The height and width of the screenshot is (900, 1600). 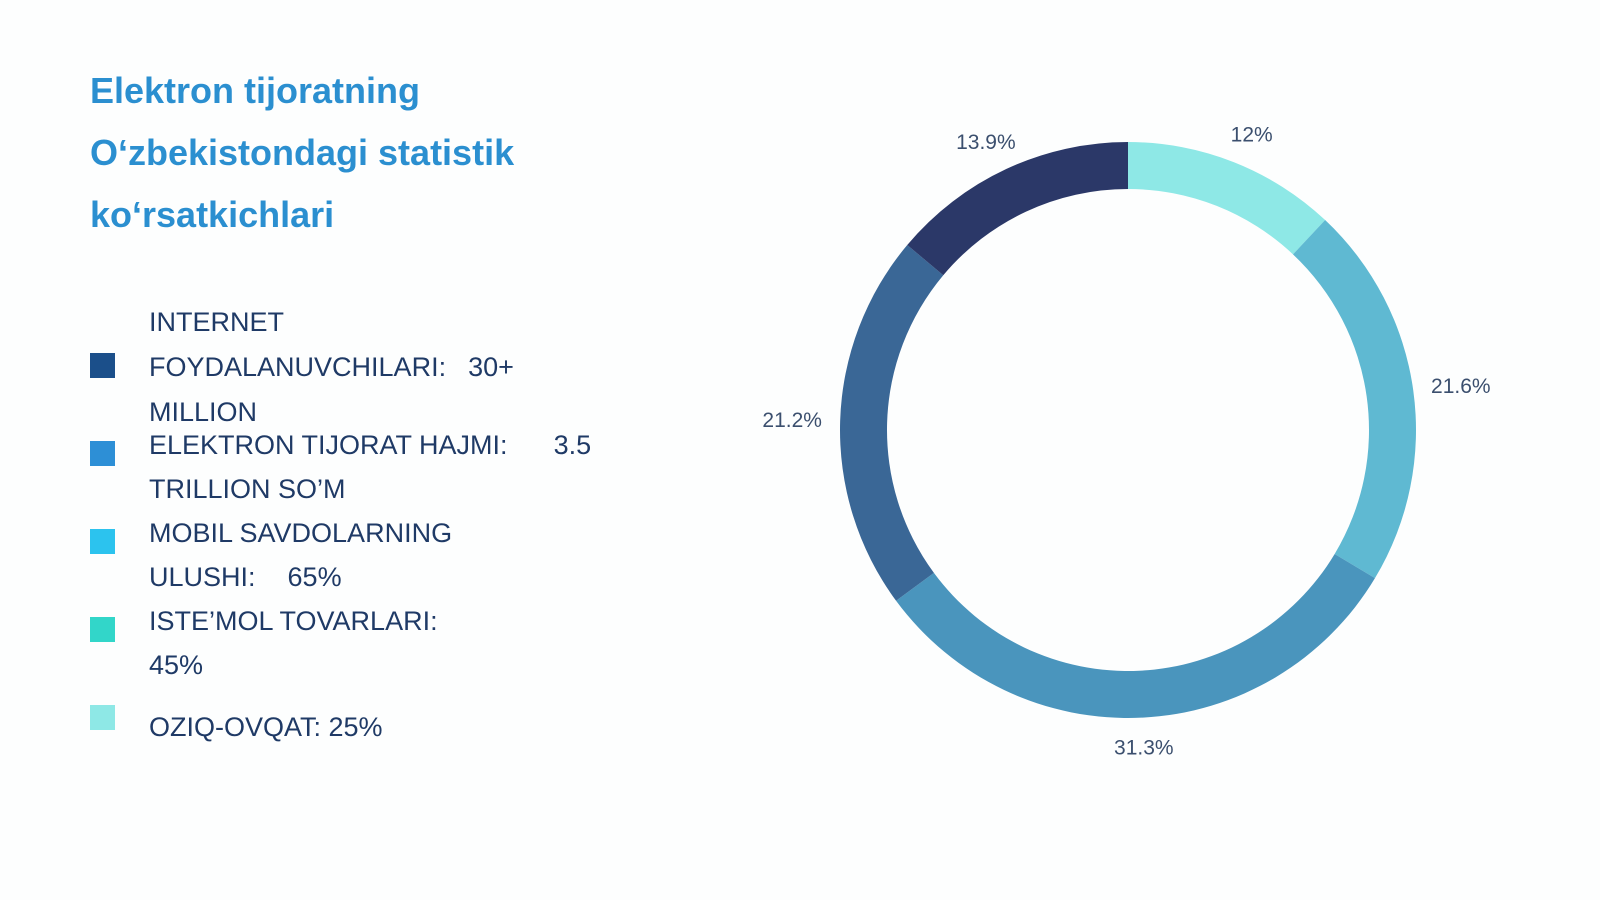 I want to click on legend-line: ULUSHI: 65%, so click(x=300, y=577).